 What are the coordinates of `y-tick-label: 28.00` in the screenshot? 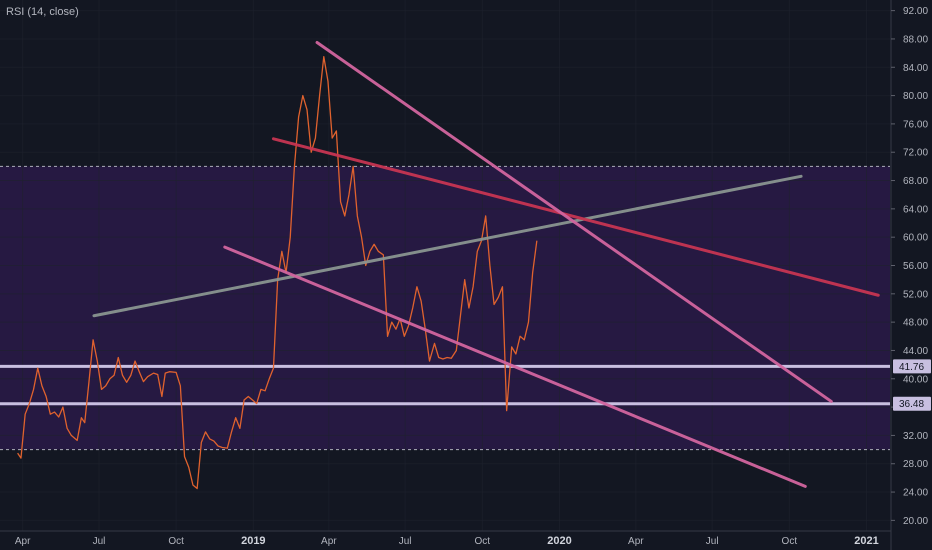 It's located at (915, 464).